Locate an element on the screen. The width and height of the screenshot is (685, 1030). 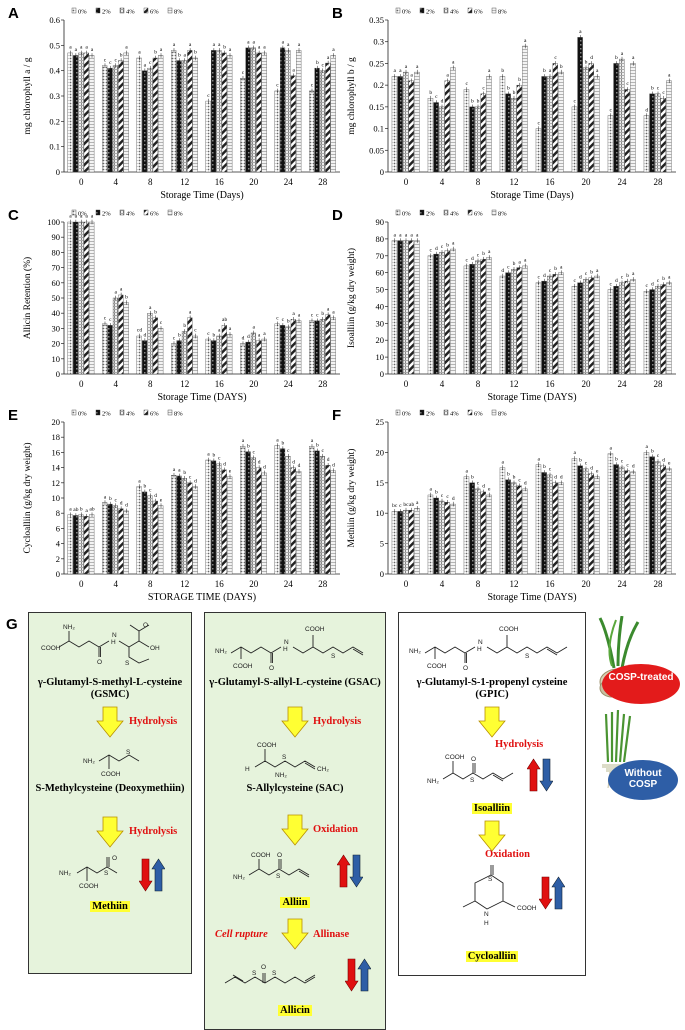
y-tick-label: 30 is located at coordinates (56, 328).